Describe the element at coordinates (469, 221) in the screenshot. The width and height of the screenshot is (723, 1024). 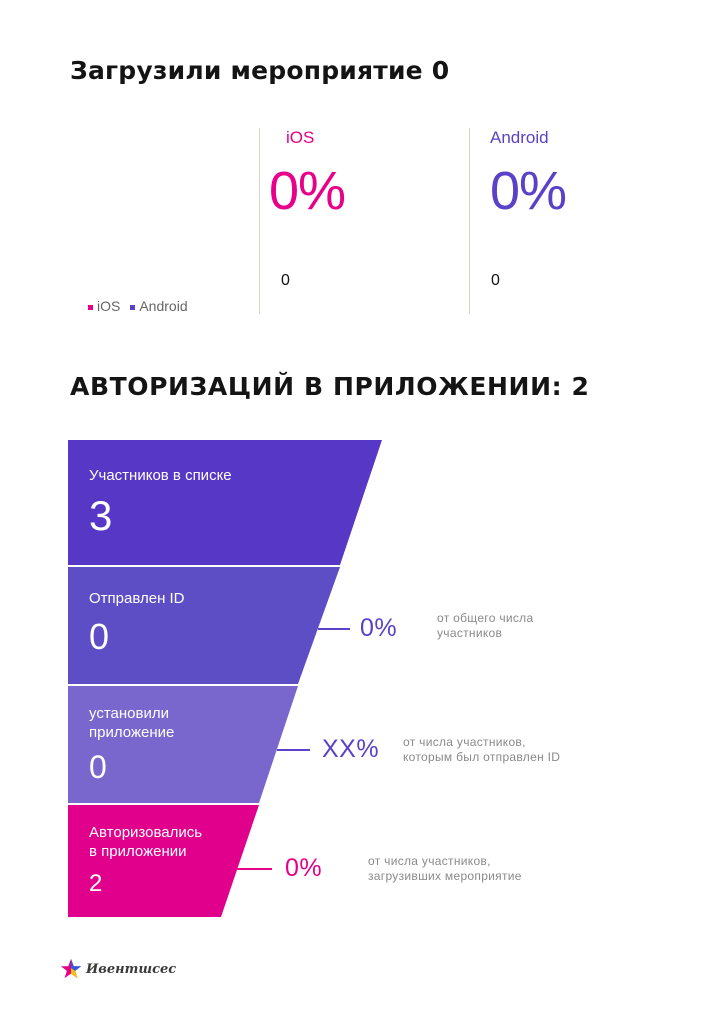
I see `android-divider` at that location.